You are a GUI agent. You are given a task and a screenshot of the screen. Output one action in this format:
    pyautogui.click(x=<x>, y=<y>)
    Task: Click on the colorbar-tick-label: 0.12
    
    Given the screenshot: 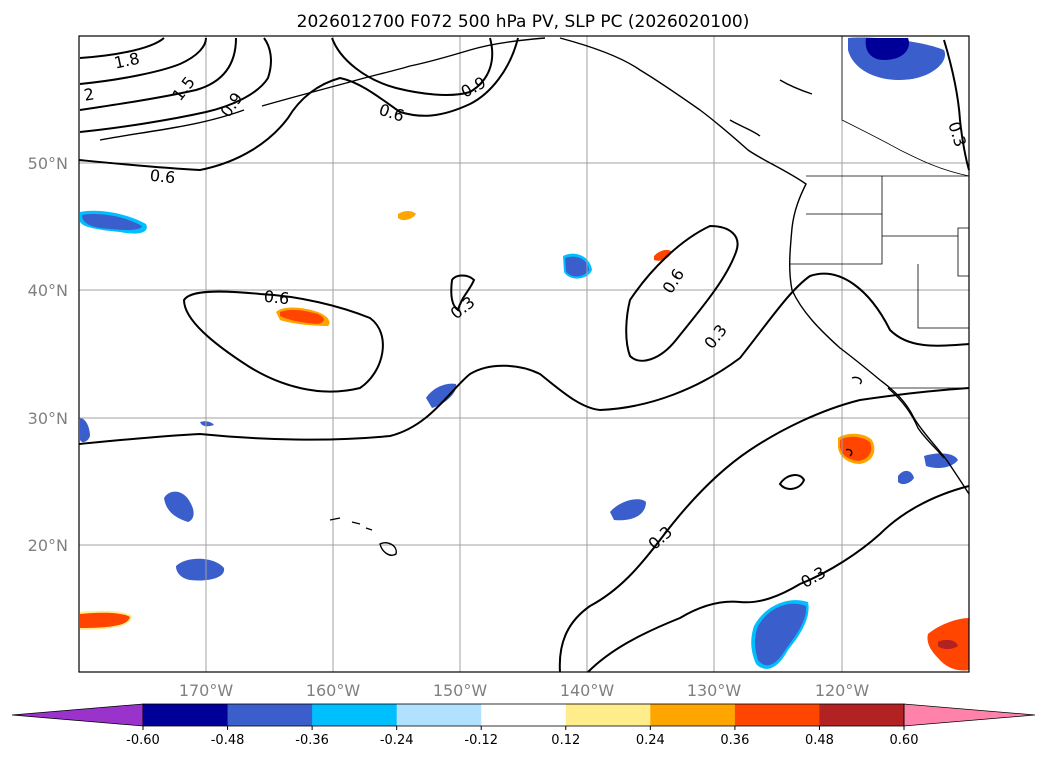 What is the action you would take?
    pyautogui.click(x=565, y=740)
    